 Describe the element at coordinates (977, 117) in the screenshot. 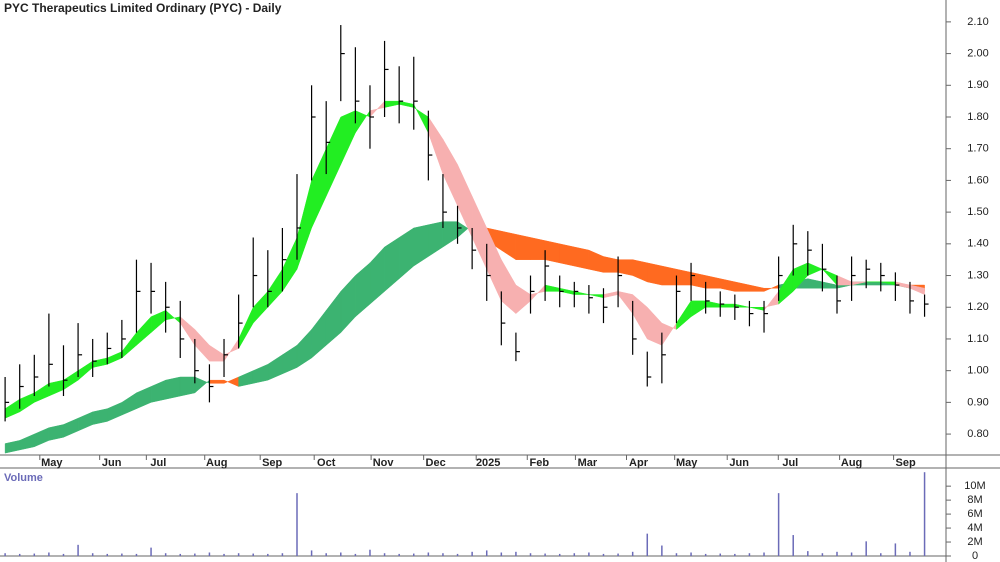

I see `y-tick-label: 1.80` at that location.